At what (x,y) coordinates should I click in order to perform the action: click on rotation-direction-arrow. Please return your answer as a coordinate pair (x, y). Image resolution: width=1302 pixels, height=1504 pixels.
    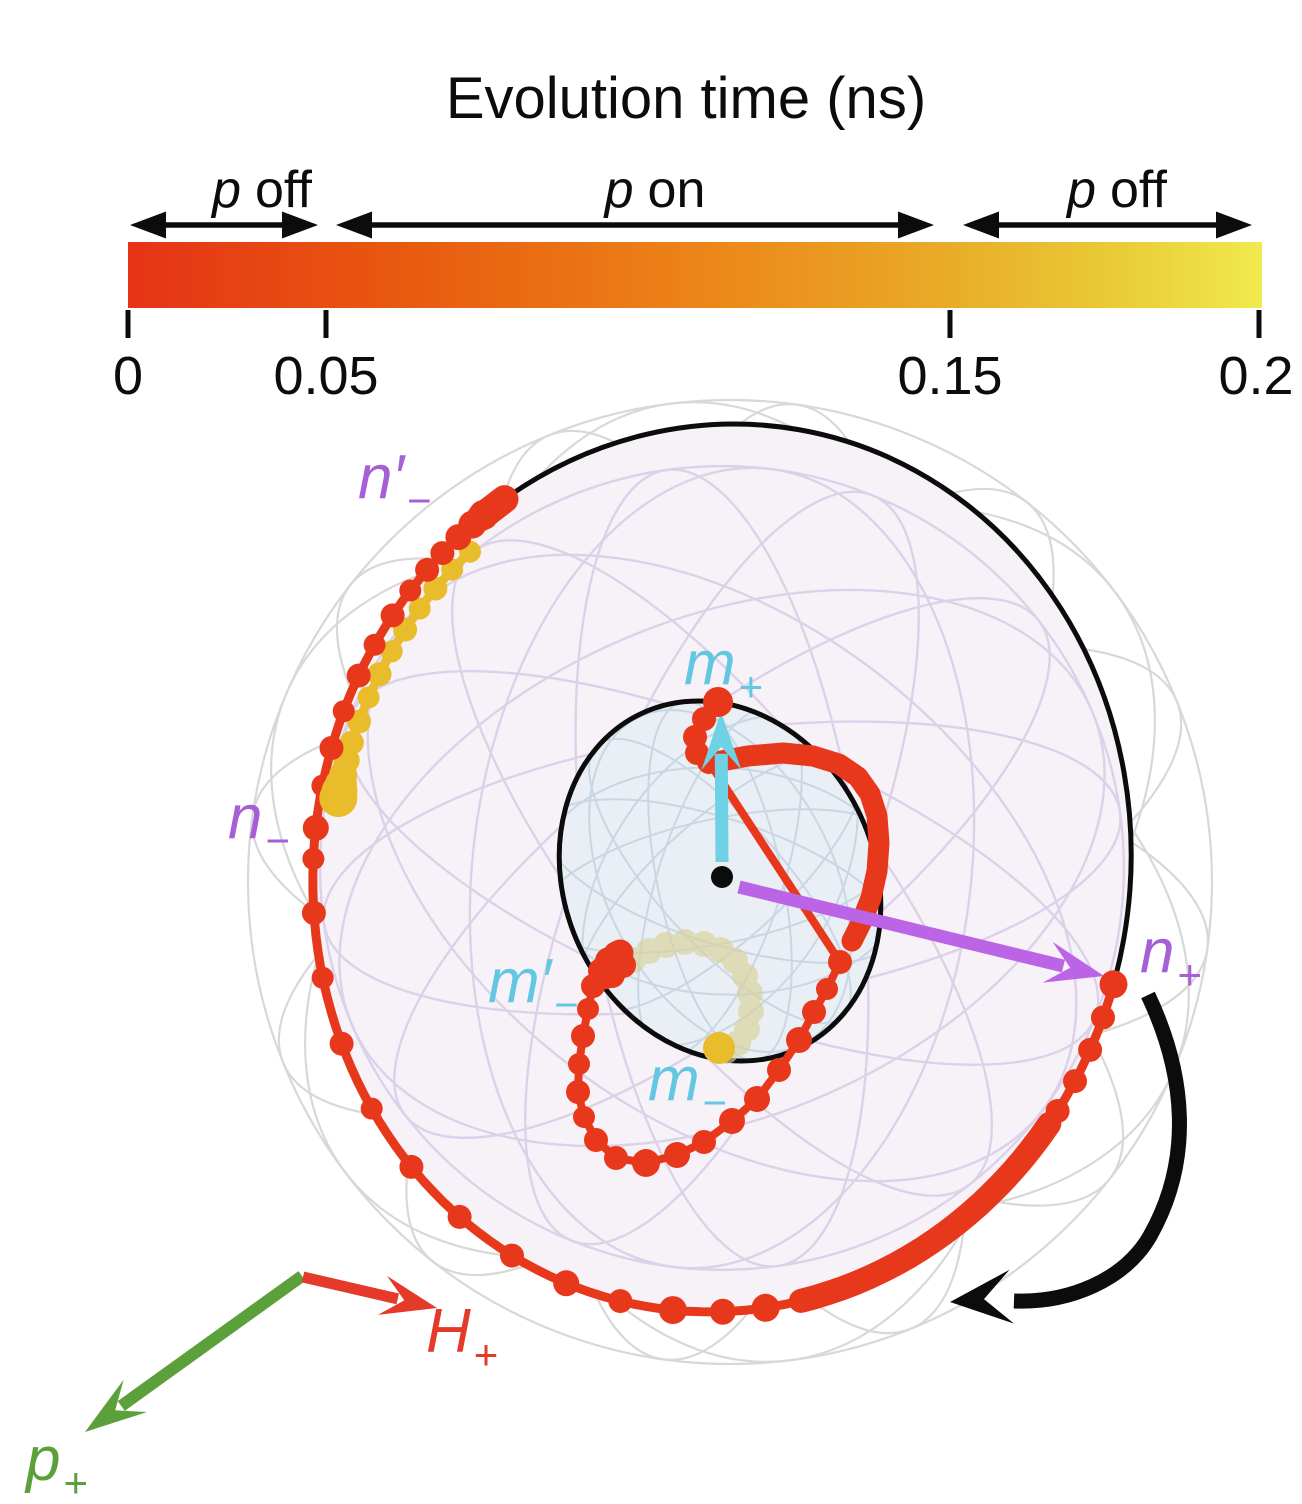
    Looking at the image, I should click on (1068, 1157).